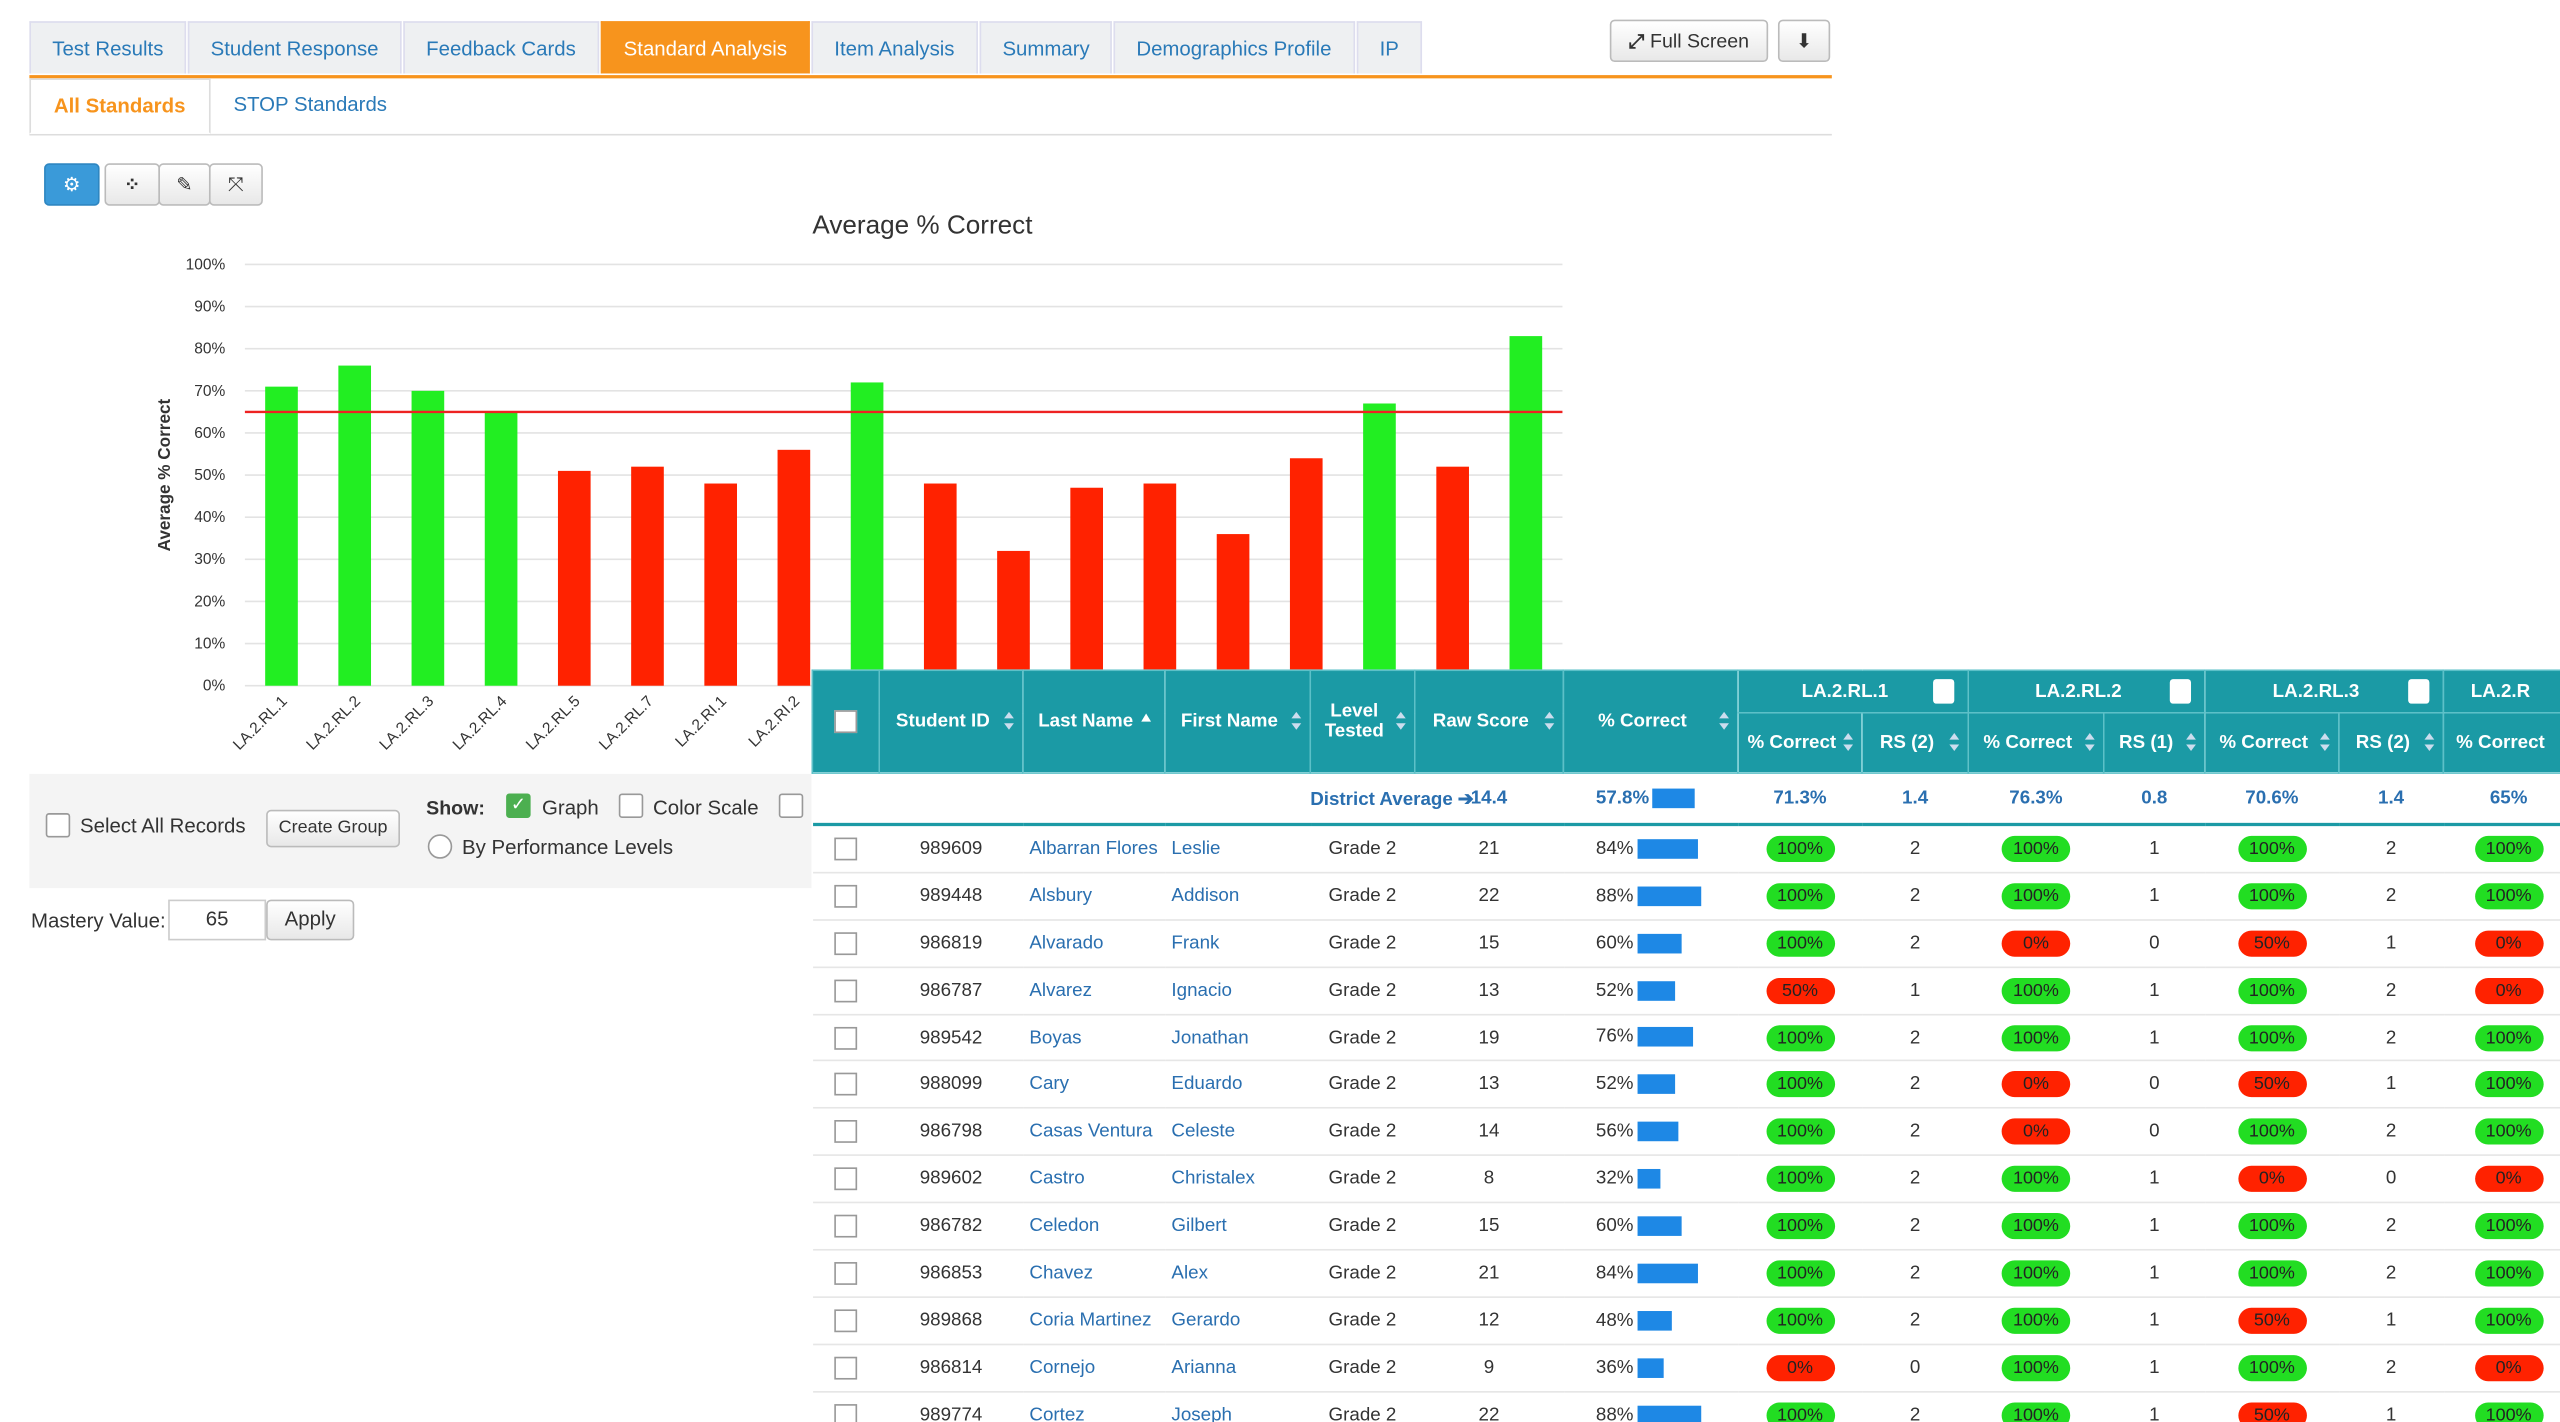 The image size is (2560, 1422). I want to click on pct-correct-cell: 57.8%, so click(1650, 800).